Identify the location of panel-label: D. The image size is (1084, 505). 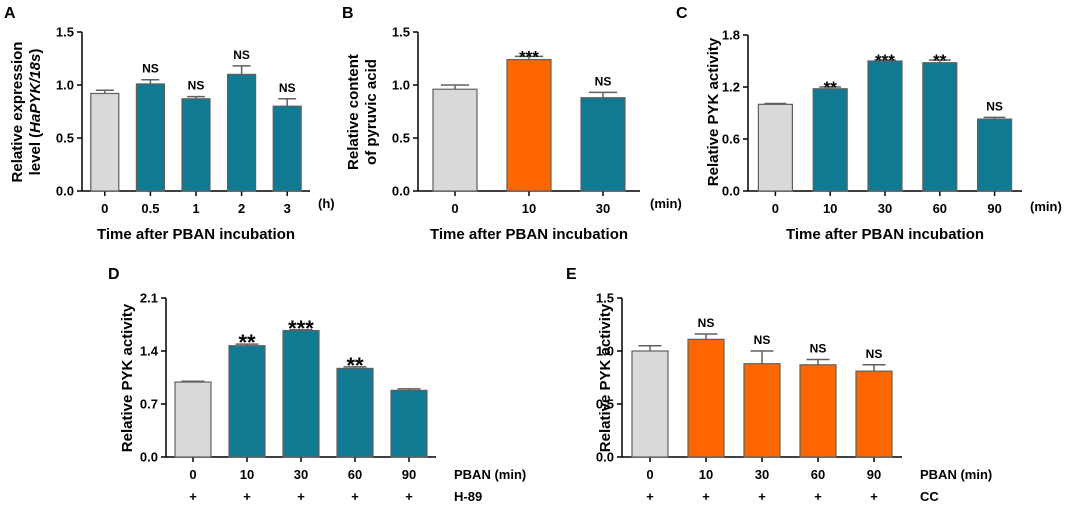
(114, 274).